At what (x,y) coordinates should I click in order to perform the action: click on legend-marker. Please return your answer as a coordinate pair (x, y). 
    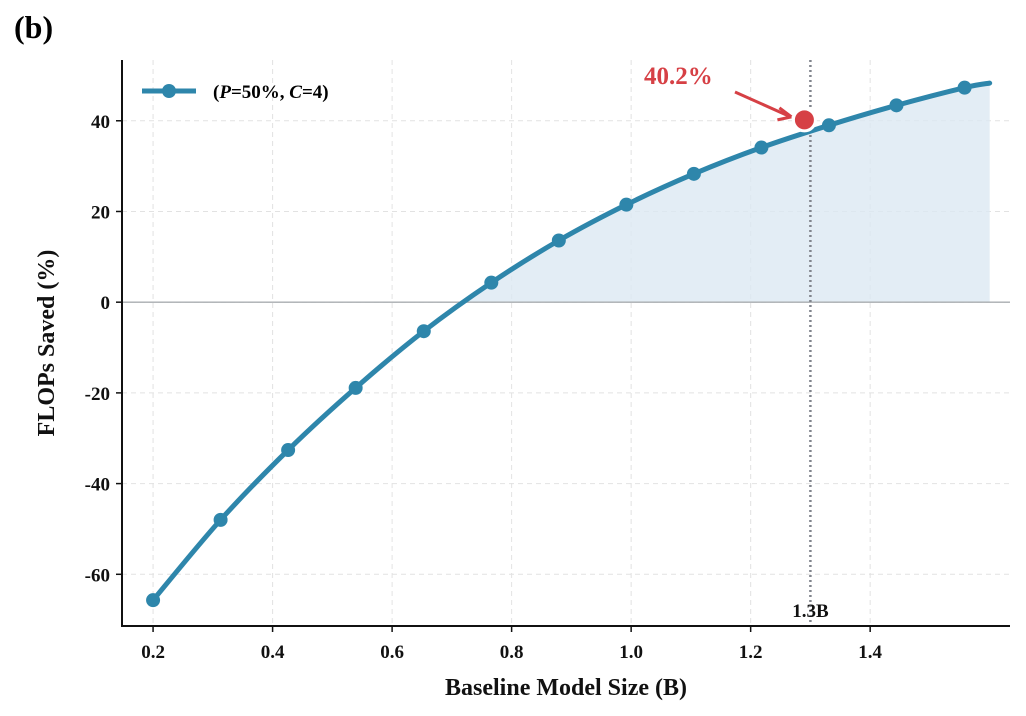
    Looking at the image, I should click on (169, 91).